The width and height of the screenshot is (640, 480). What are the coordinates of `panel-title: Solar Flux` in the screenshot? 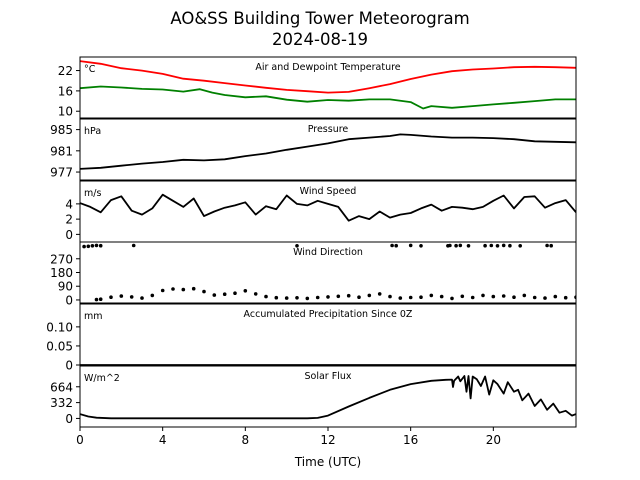 It's located at (328, 376).